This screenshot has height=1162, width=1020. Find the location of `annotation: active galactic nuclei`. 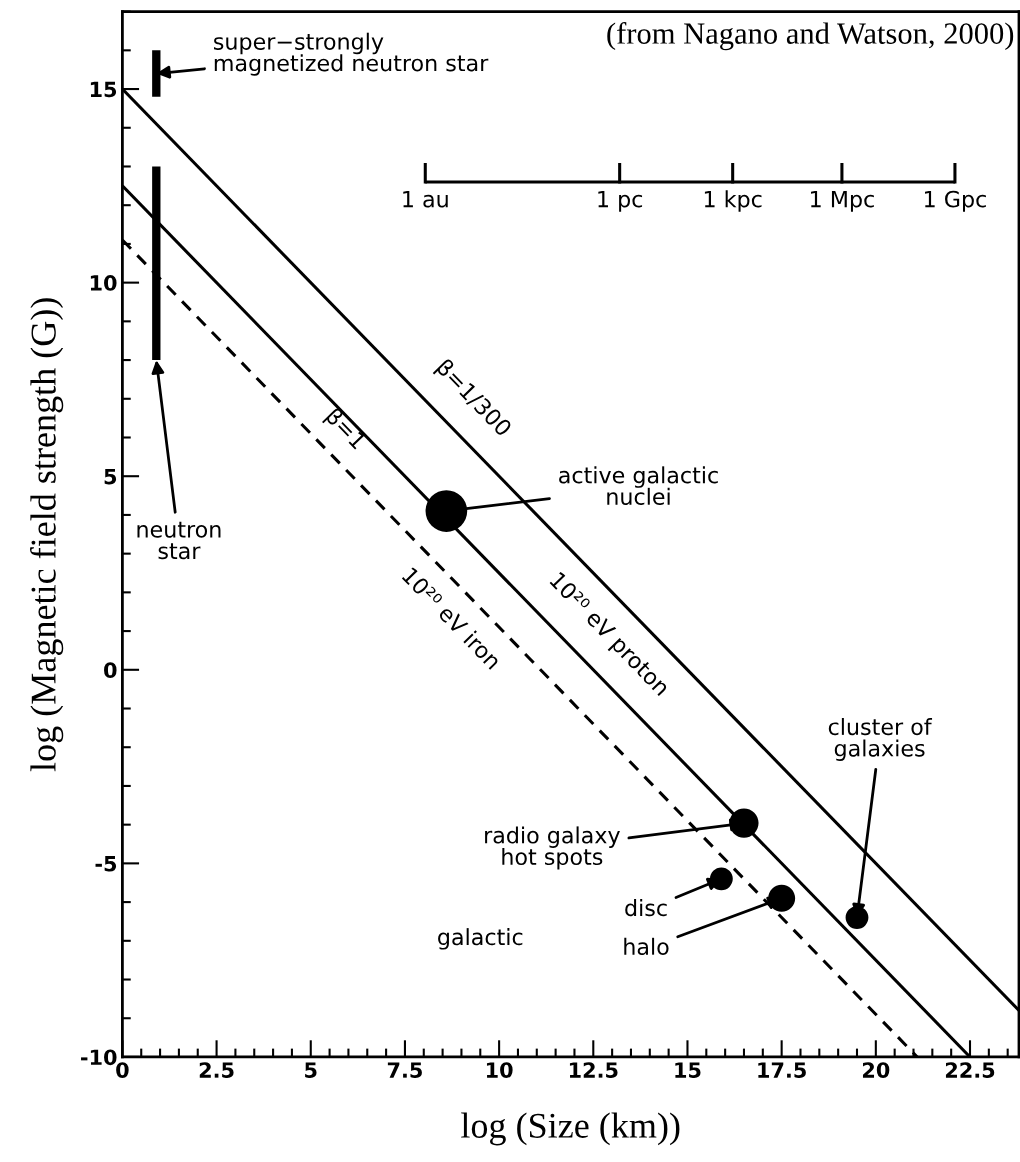

annotation: active galactic nuclei is located at coordinates (638, 486).